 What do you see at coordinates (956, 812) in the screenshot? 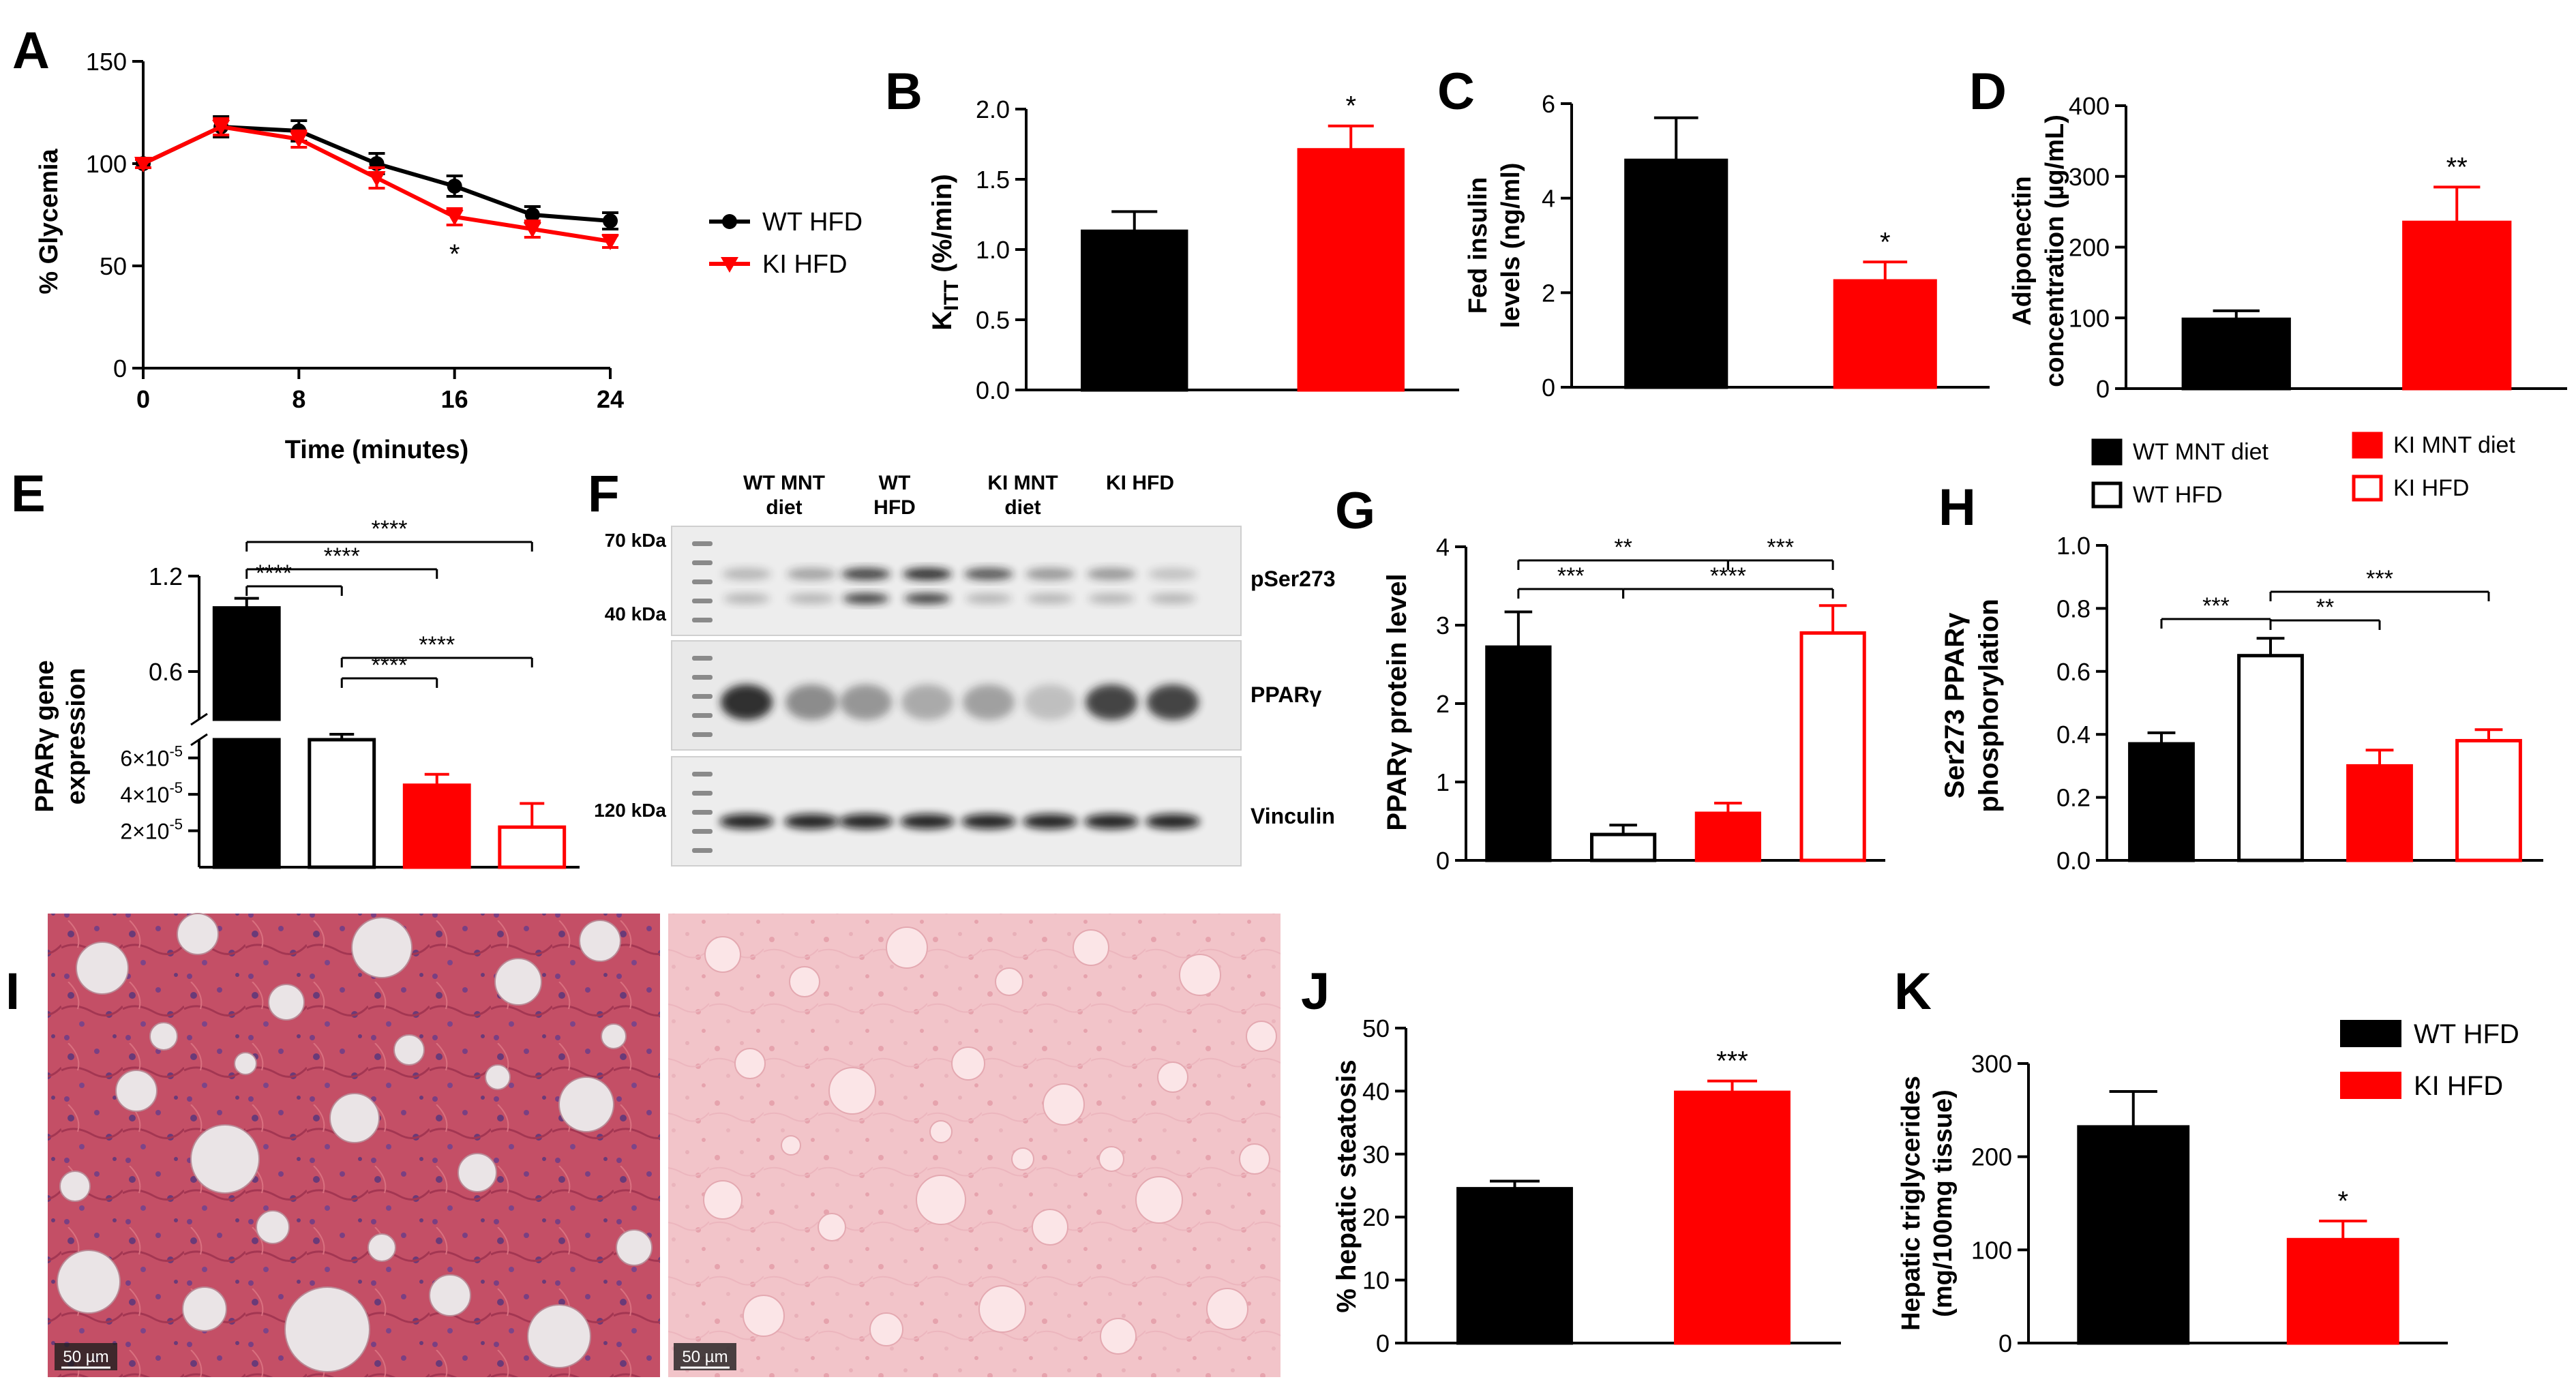
I see `blot-membrane` at bounding box center [956, 812].